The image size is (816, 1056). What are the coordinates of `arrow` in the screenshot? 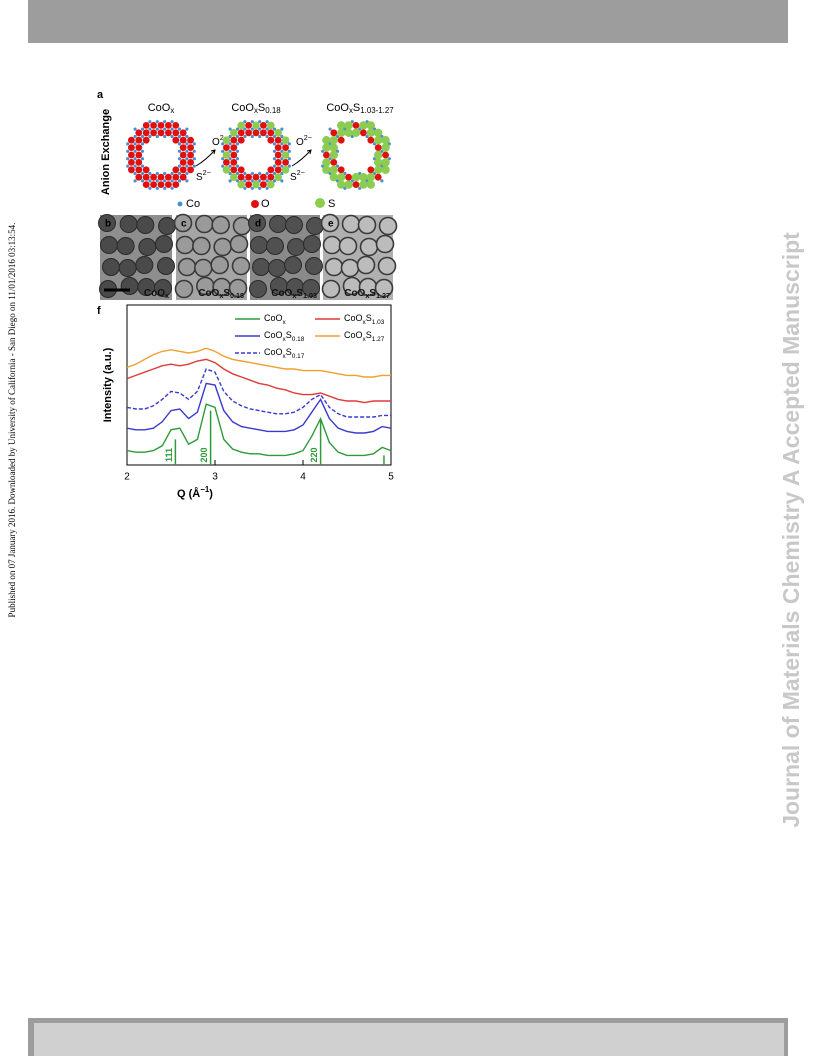 It's located at (253, 158).